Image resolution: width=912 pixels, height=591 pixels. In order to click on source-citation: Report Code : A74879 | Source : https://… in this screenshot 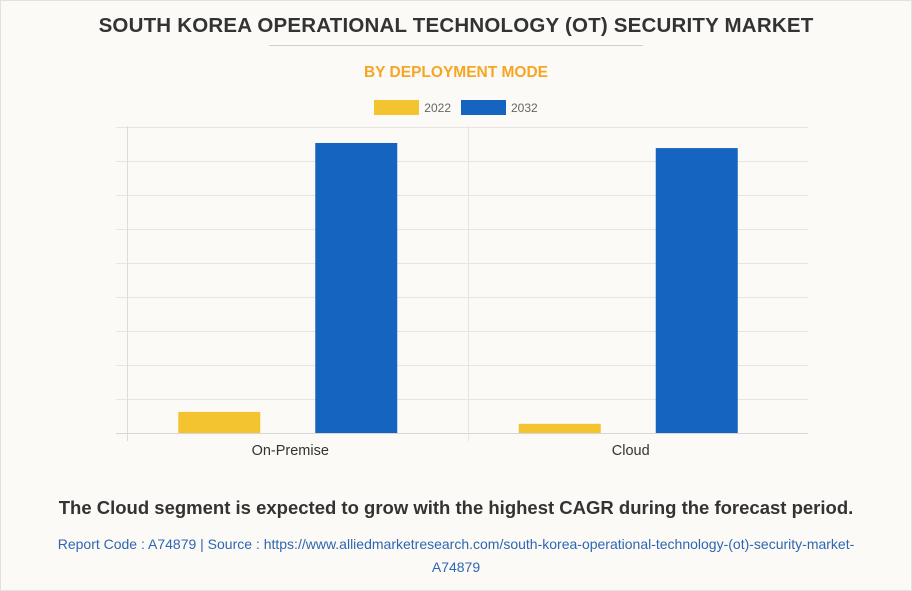, I will do `click(456, 556)`.